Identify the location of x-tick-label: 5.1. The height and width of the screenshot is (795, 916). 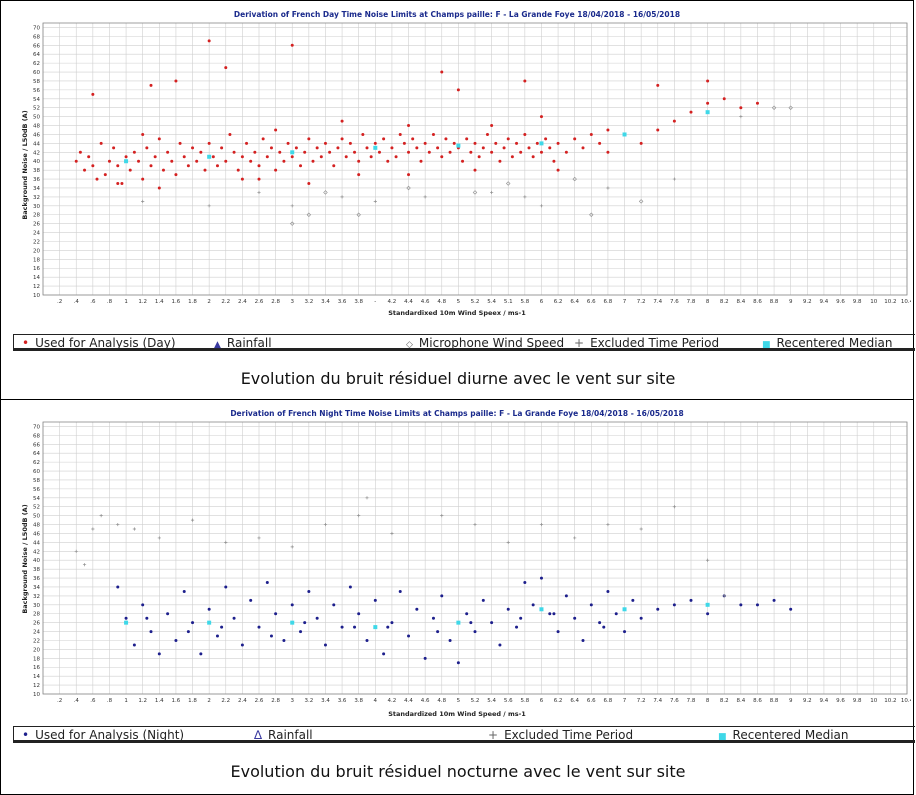
(508, 302).